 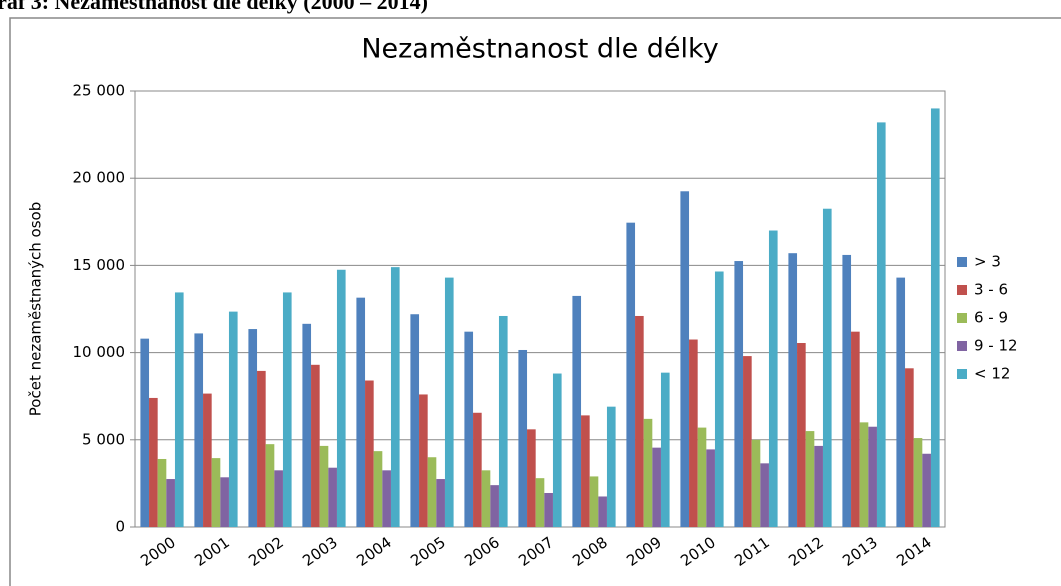 I want to click on y-tick-label: 25 000, so click(x=99, y=91).